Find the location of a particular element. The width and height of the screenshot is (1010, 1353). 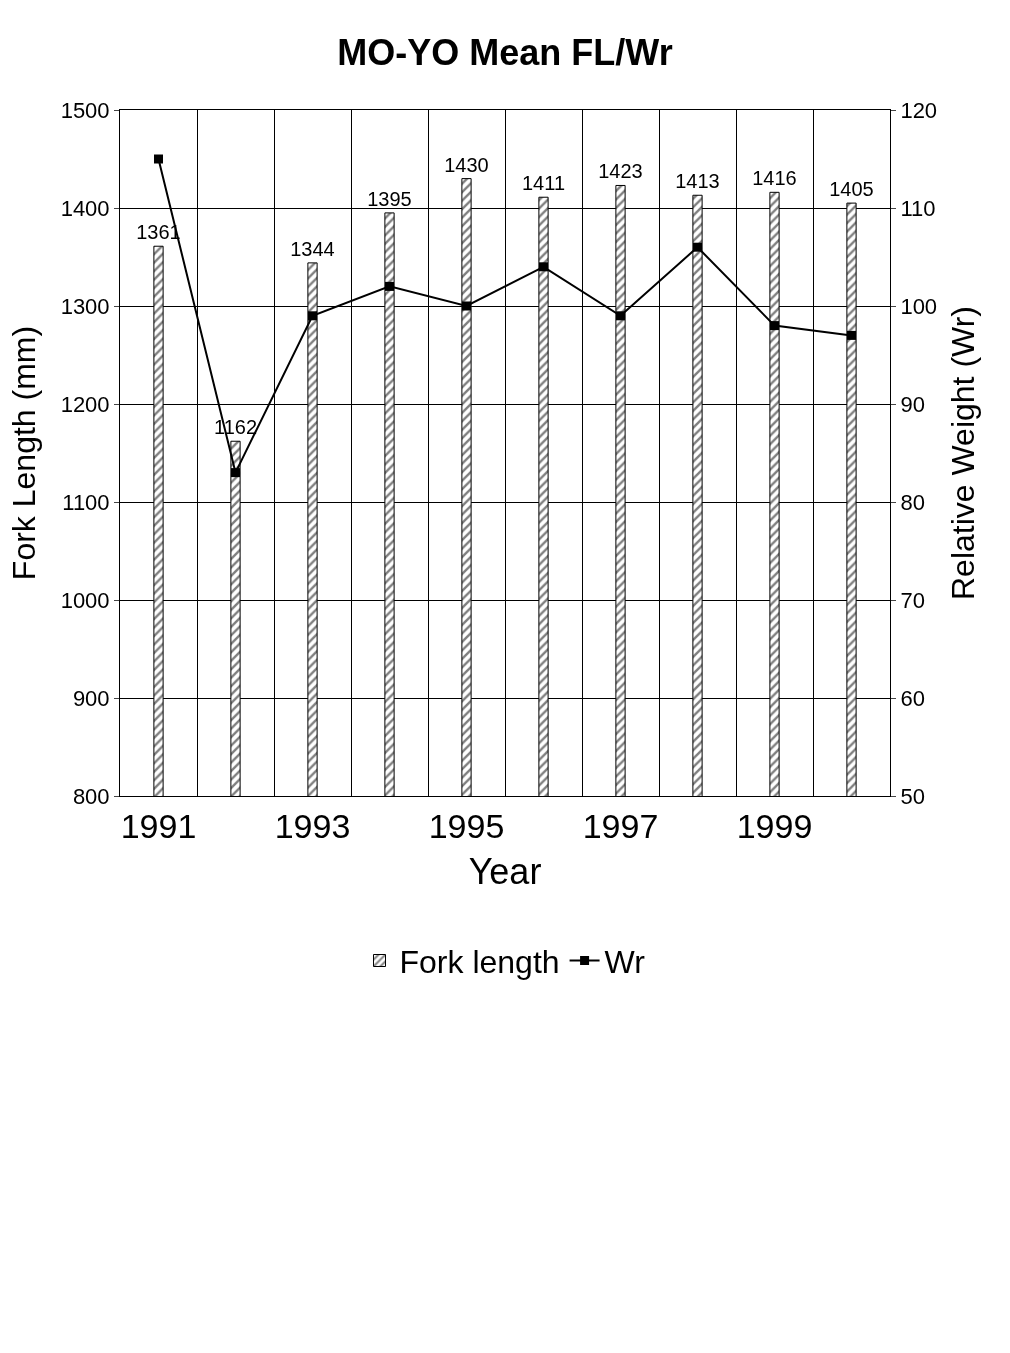

data-label: 1423 is located at coordinates (620, 171).